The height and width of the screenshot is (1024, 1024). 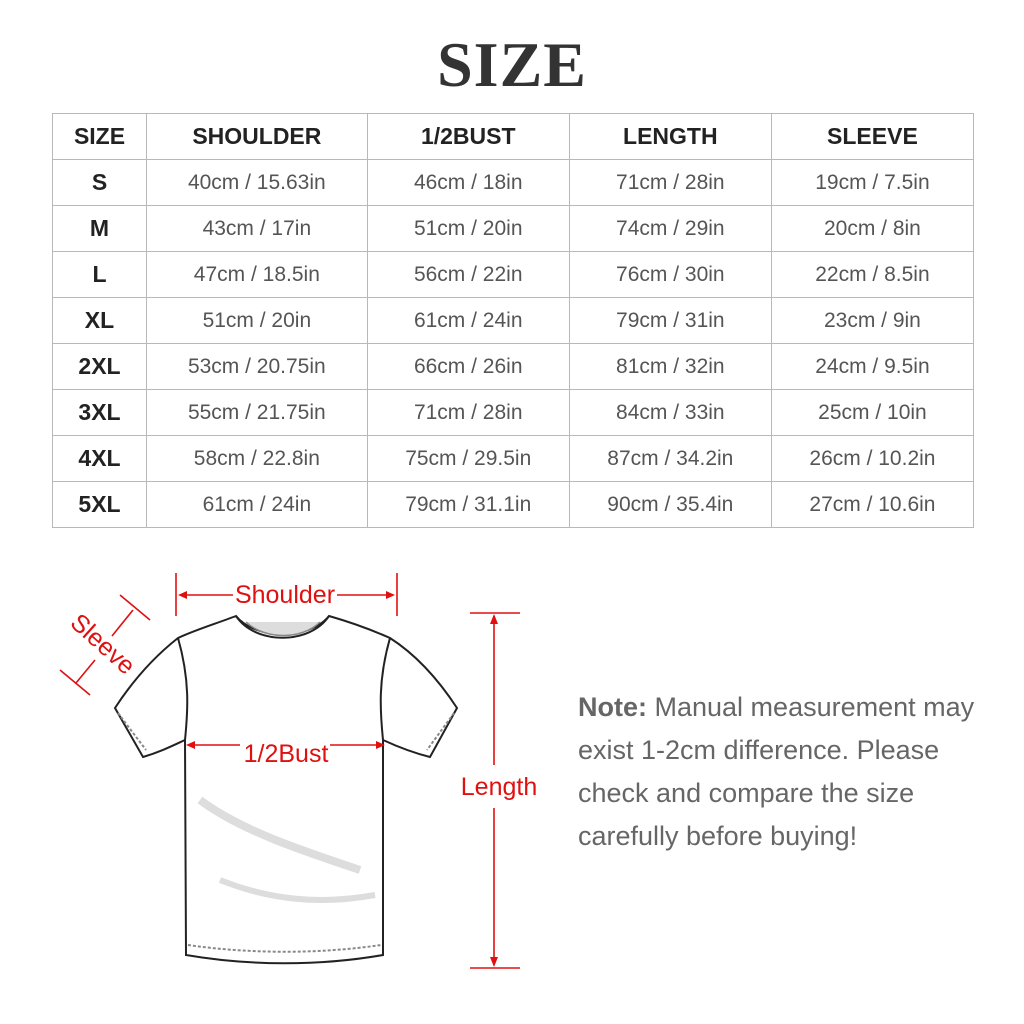 I want to click on shoulder-label: Shoulder, so click(x=285, y=595).